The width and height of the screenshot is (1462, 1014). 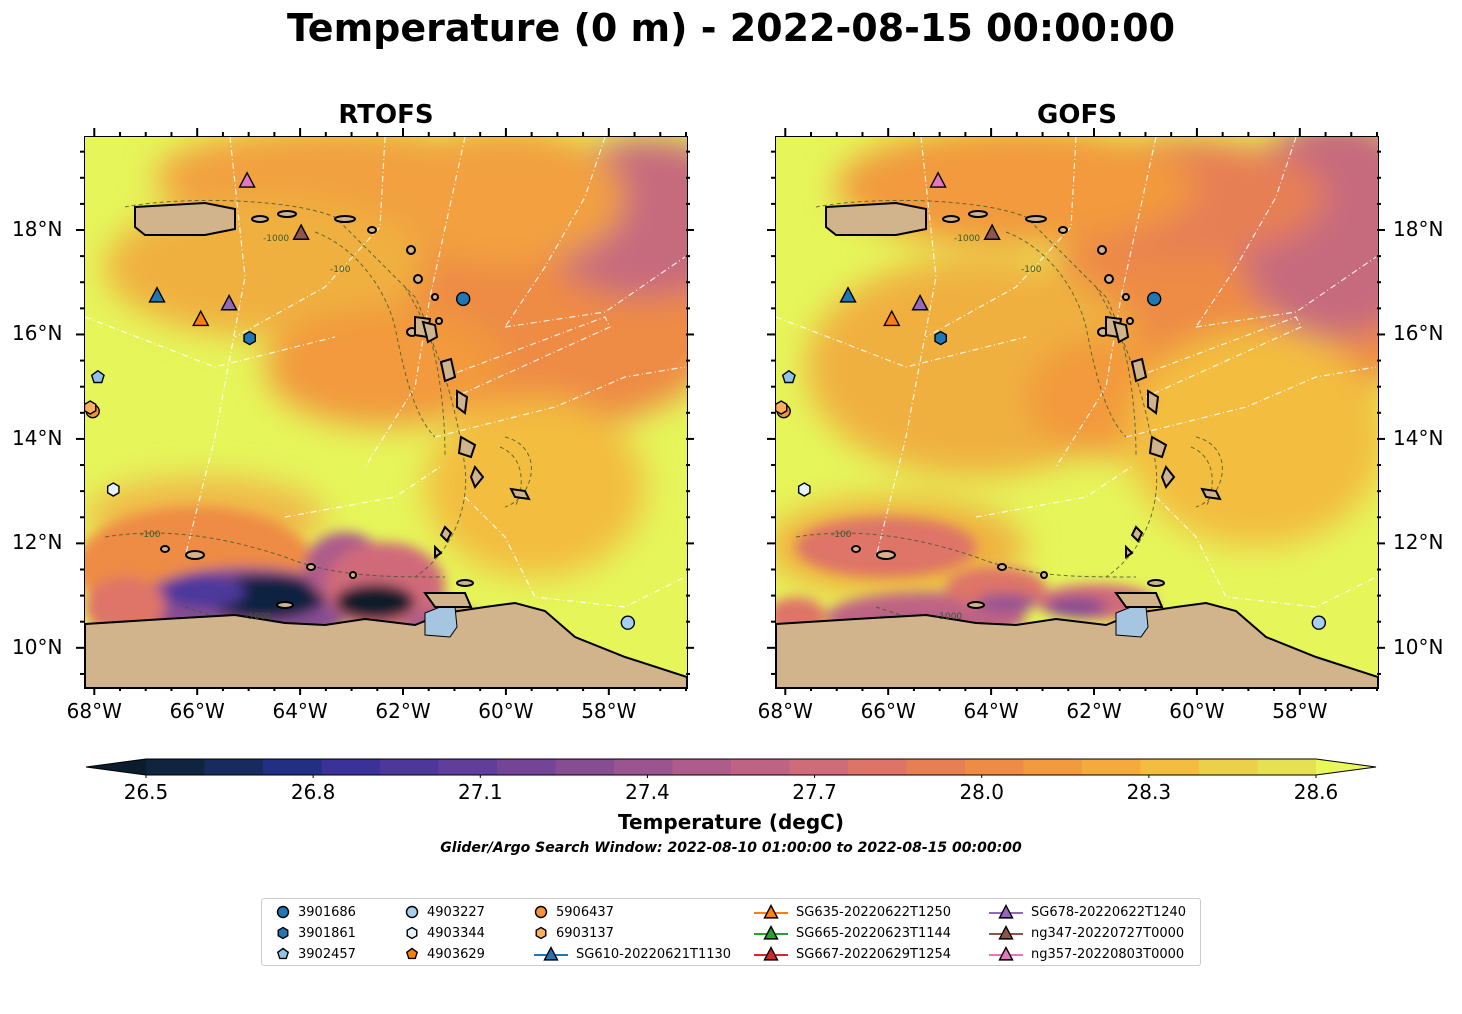 I want to click on trinidad, so click(x=1139, y=600).